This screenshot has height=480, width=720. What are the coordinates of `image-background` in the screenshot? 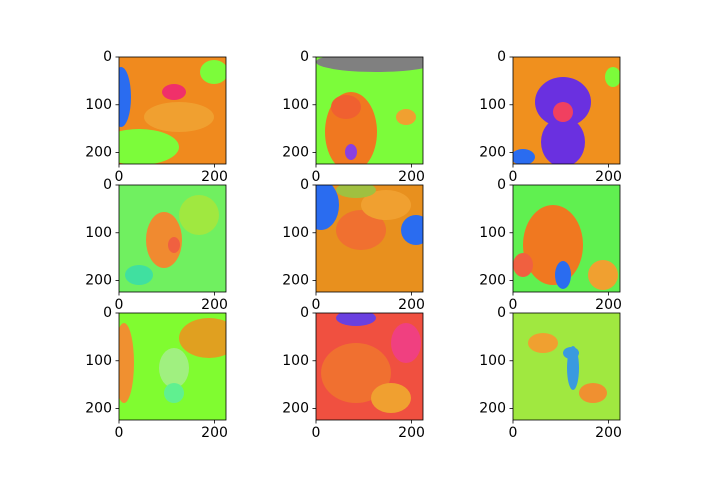 It's located at (566, 366).